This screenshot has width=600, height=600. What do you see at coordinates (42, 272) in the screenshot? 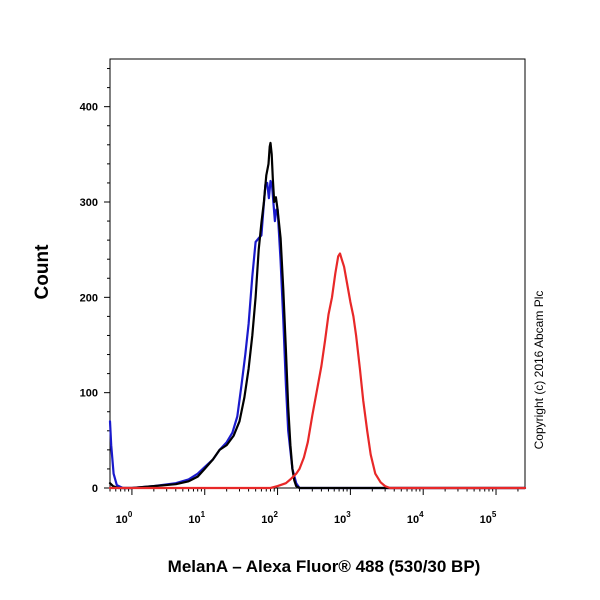
I see `y-axis-label: Count` at bounding box center [42, 272].